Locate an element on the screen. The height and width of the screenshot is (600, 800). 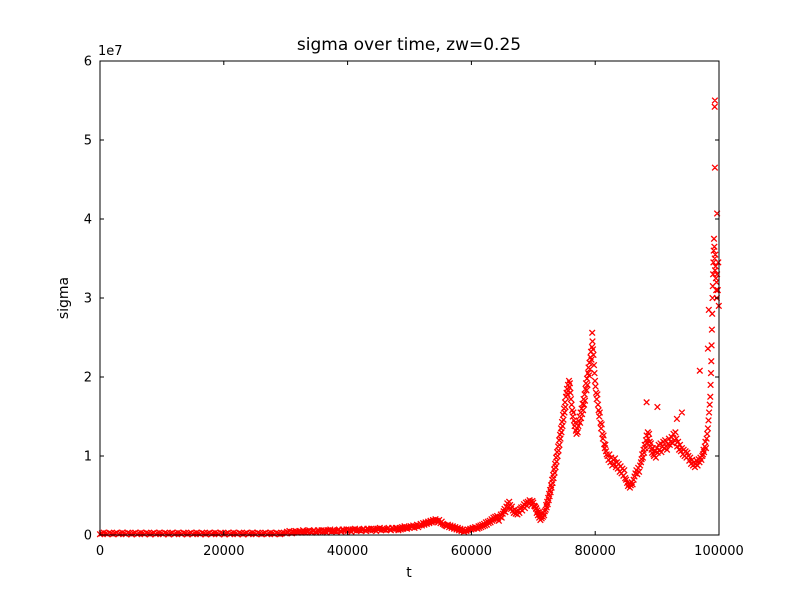
y-tick-label: 6 is located at coordinates (88, 62).